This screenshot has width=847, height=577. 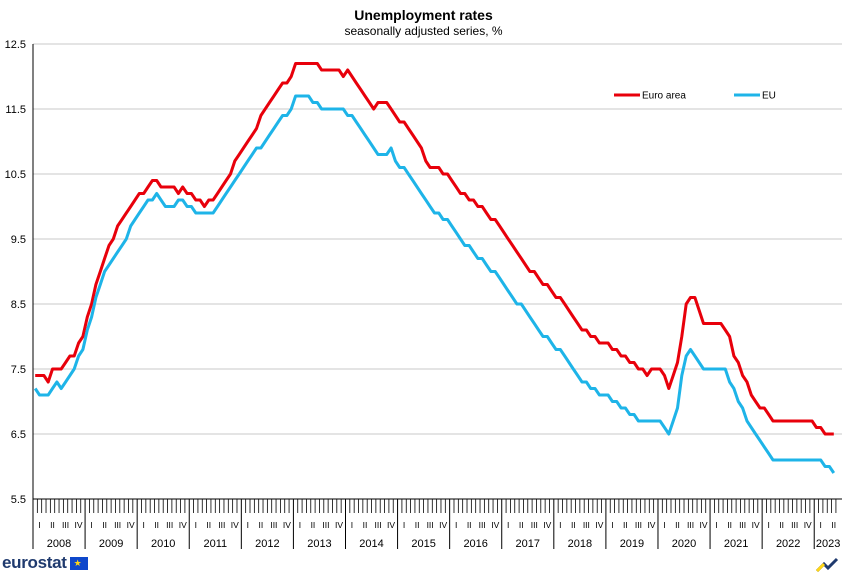 I want to click on y-tick-label: 7.5, so click(x=18, y=370).